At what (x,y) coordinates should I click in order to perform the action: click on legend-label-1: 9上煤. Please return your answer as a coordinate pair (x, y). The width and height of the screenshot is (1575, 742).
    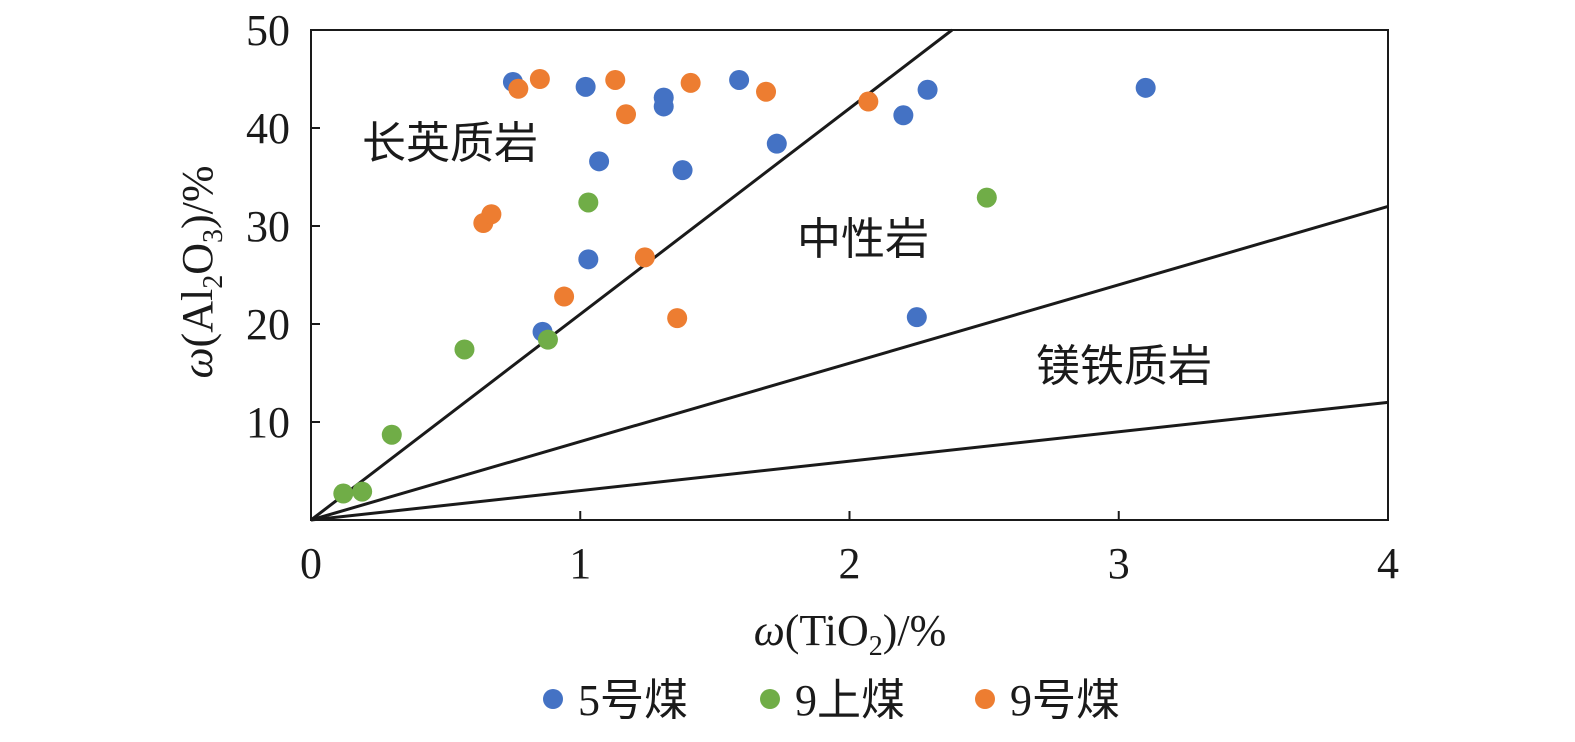
    Looking at the image, I should click on (850, 700).